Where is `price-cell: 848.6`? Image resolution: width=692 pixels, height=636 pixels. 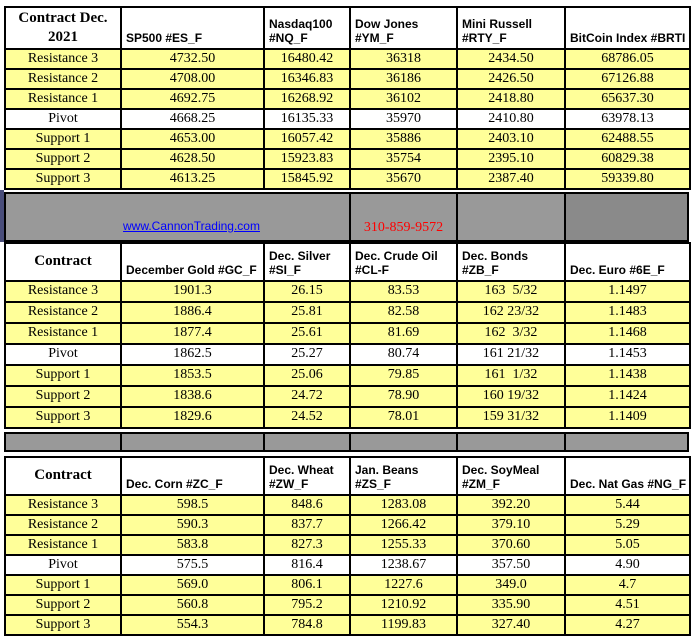
price-cell: 848.6 is located at coordinates (307, 504).